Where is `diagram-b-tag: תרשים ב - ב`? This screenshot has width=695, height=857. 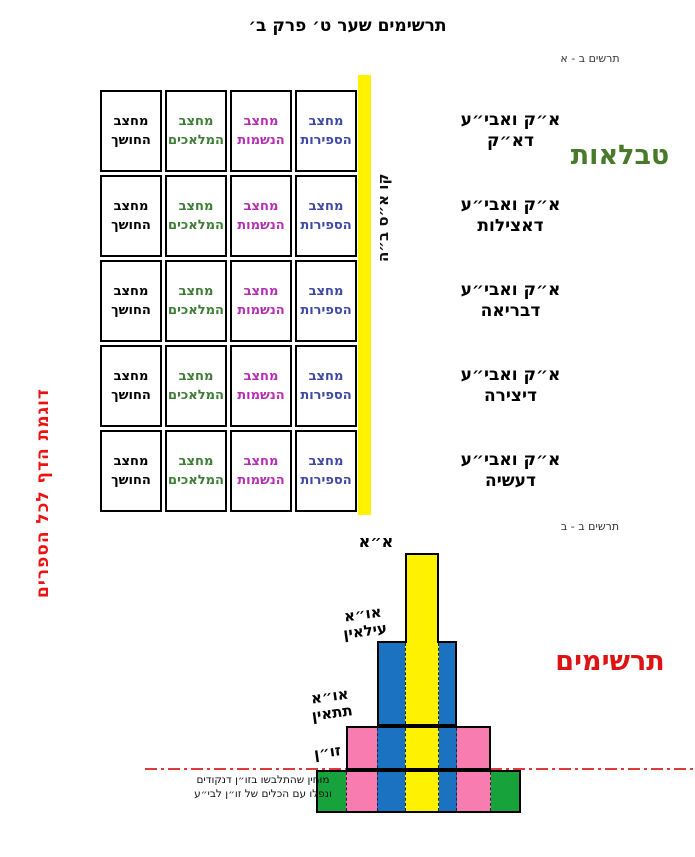 diagram-b-tag: תרשים ב - ב is located at coordinates (590, 526).